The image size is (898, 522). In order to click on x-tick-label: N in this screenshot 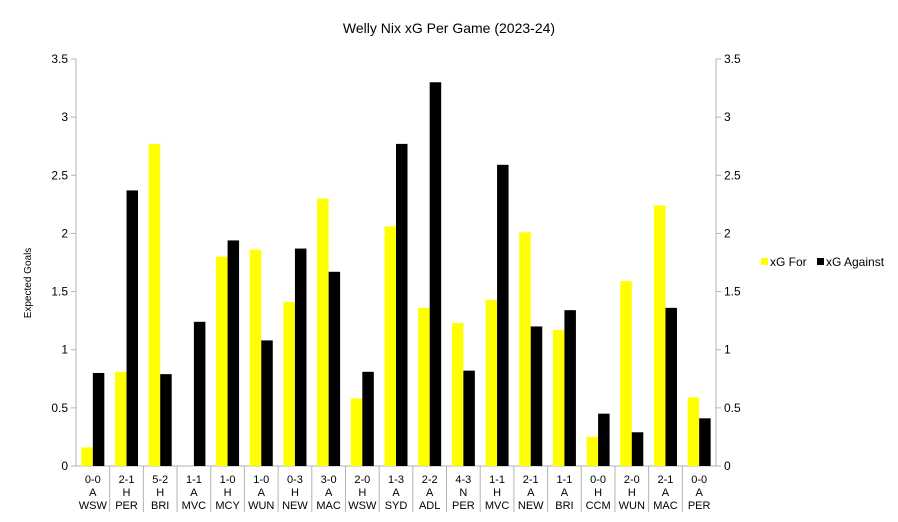, I will do `click(463, 493)`.